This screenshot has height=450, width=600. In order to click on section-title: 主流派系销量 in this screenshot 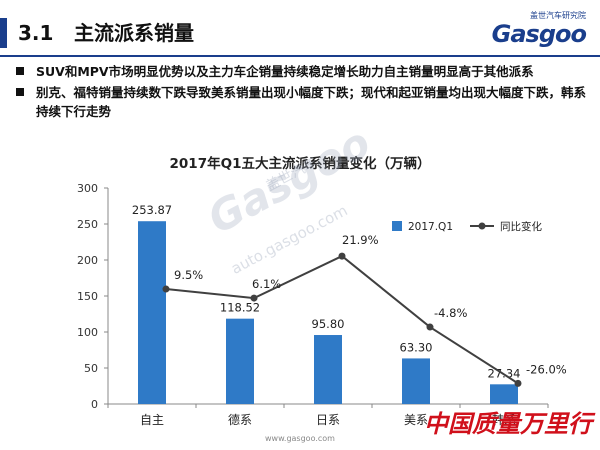, I will do `click(134, 33)`.